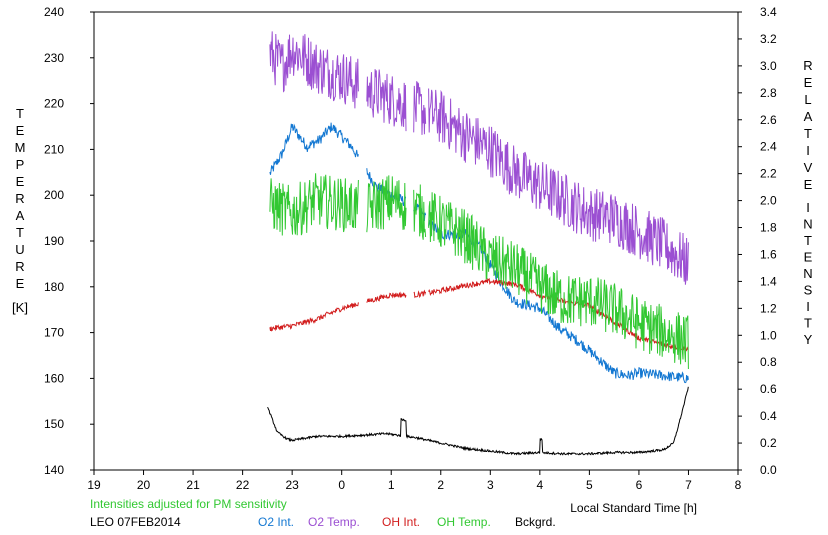  Describe the element at coordinates (188, 504) in the screenshot. I see `pm-sensitivity-note: Intensities adjusted for PM sensitivity` at that location.